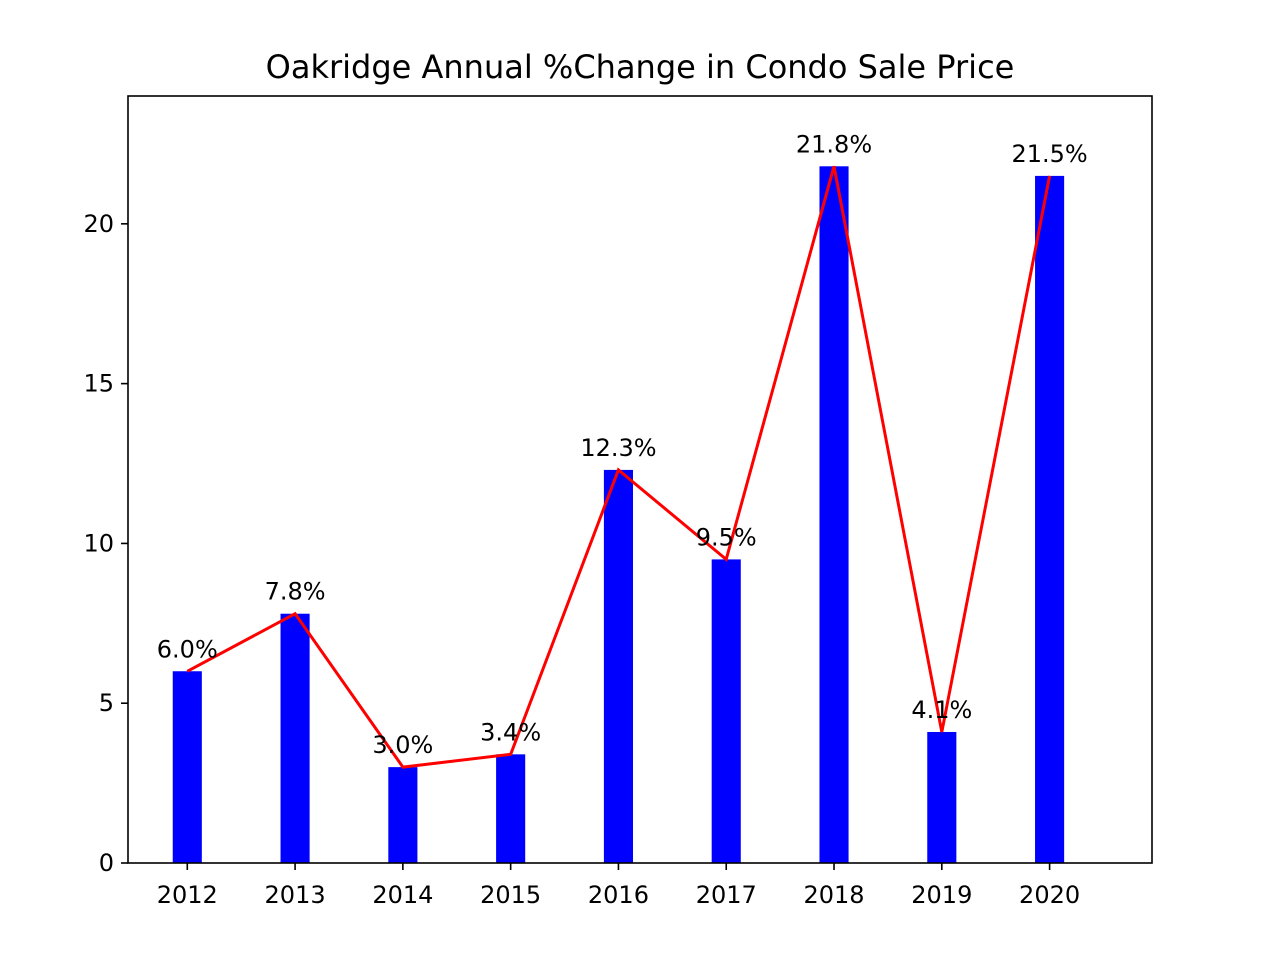  What do you see at coordinates (106, 703) in the screenshot?
I see `y-tick-label-5: 5` at bounding box center [106, 703].